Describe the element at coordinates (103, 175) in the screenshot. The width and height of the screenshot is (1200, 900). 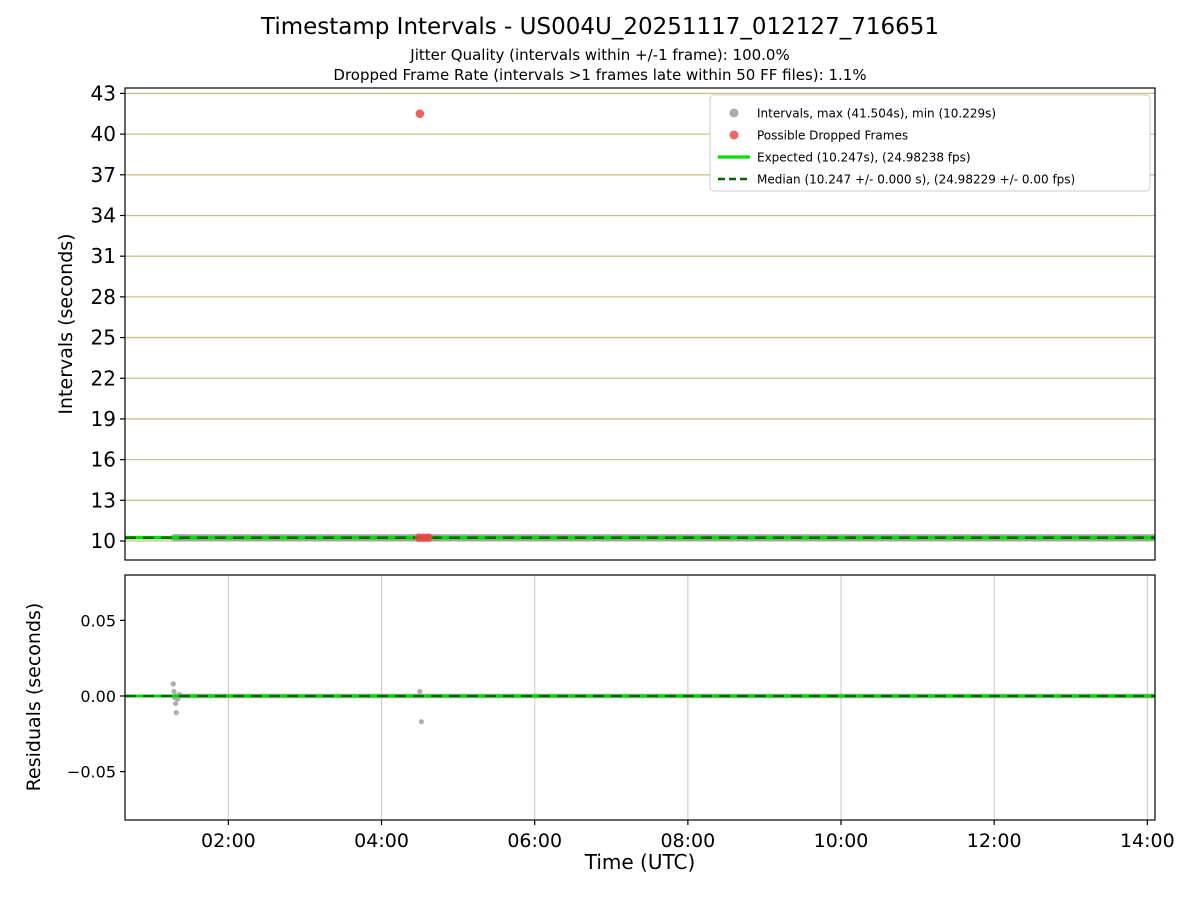
I see `y-tick-label: 37` at that location.